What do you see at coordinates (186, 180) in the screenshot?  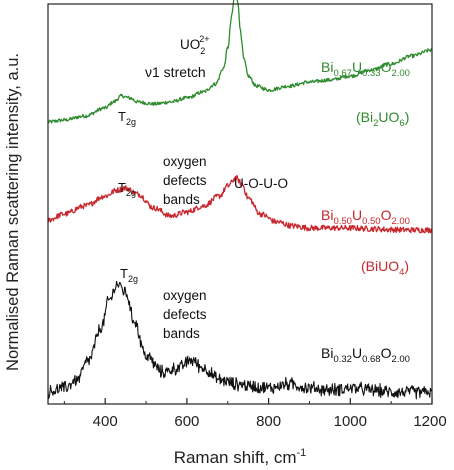 I see `red-defect-bands-annotation: oxygen defects bands` at bounding box center [186, 180].